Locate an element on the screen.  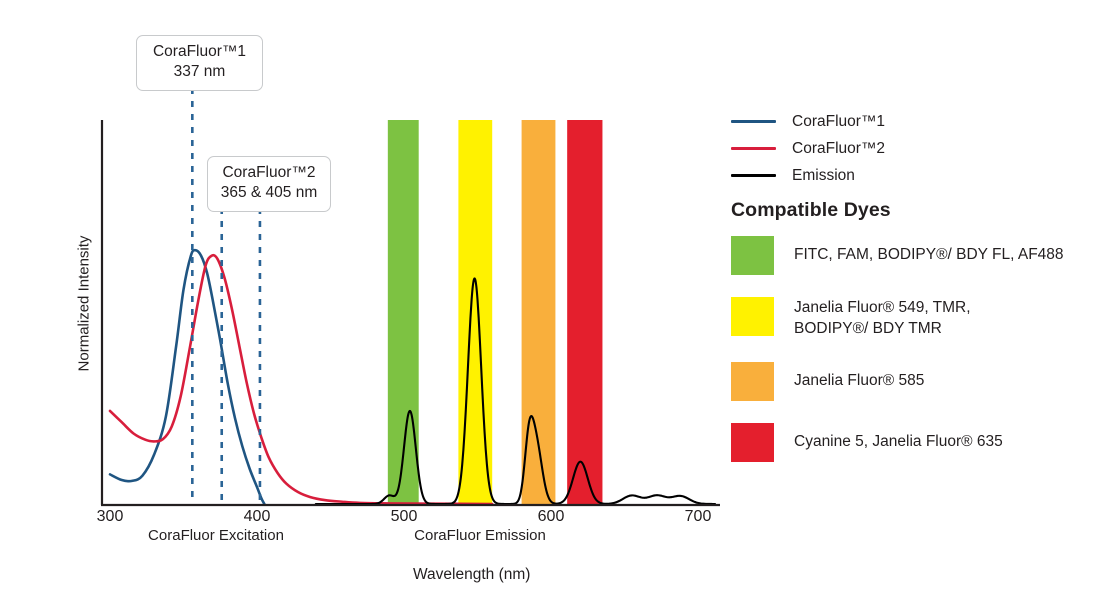
curve-emission-emission is located at coordinates (515, 391).